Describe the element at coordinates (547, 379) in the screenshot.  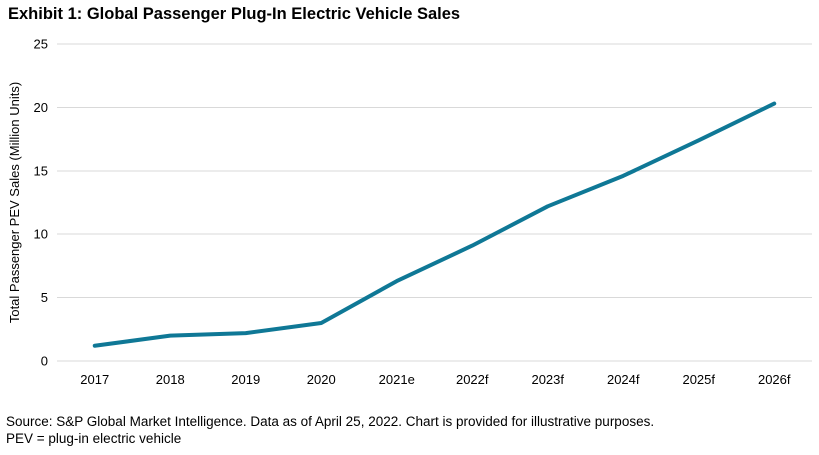
I see `x-tick-label-2023f: 2023f` at that location.